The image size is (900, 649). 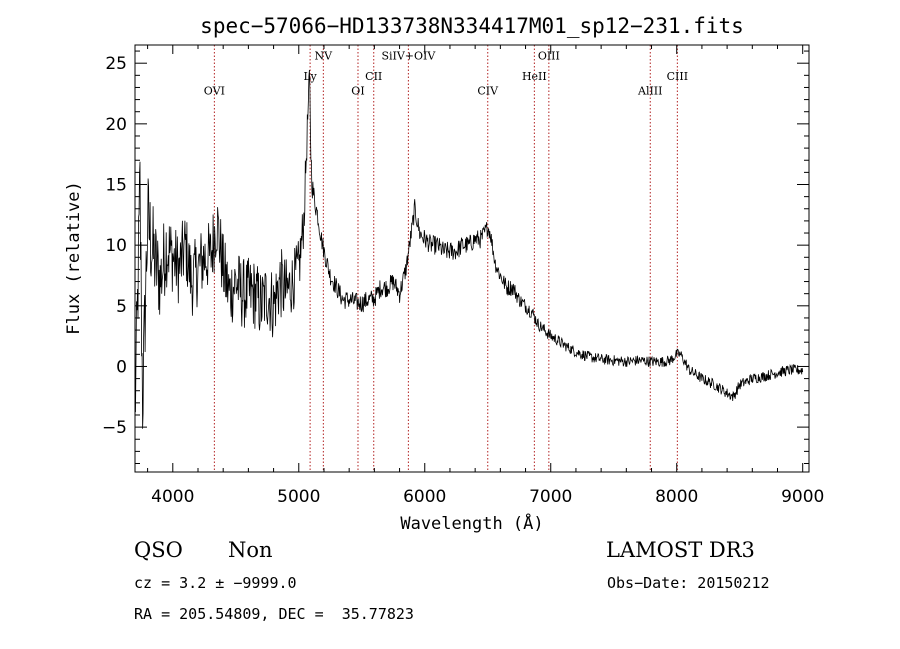 What do you see at coordinates (677, 76) in the screenshot?
I see `line-label: CIII` at bounding box center [677, 76].